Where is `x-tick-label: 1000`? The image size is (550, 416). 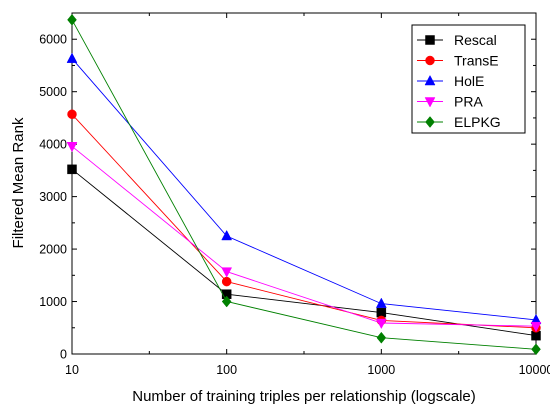
x-tick-label: 1000 is located at coordinates (381, 370).